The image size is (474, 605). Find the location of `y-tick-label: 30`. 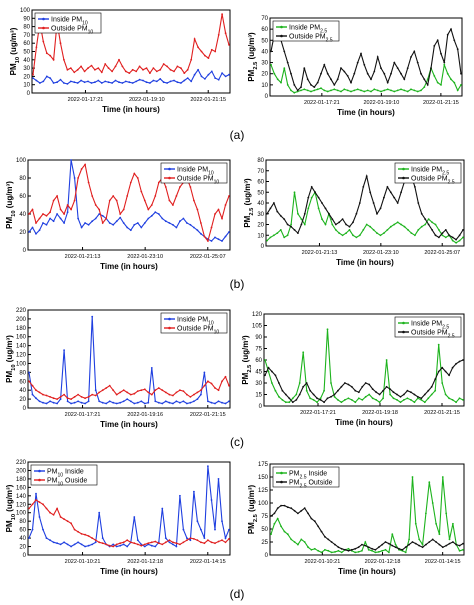

y-tick-label: 30 is located at coordinates (264, 64).